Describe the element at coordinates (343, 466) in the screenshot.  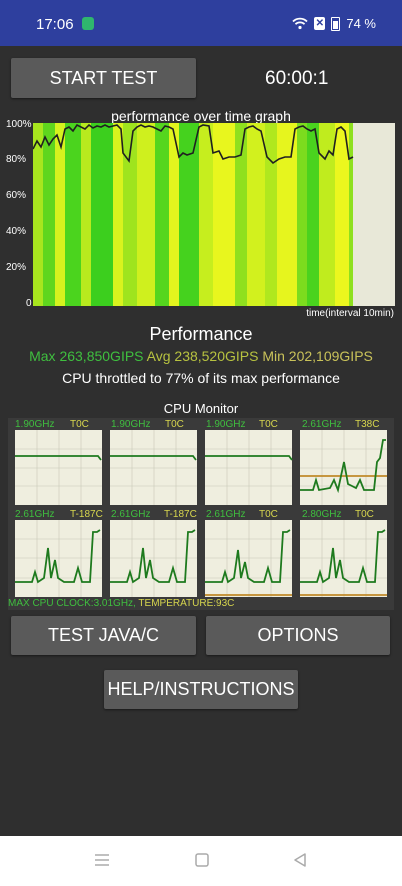
I see `core-3-line` at that location.